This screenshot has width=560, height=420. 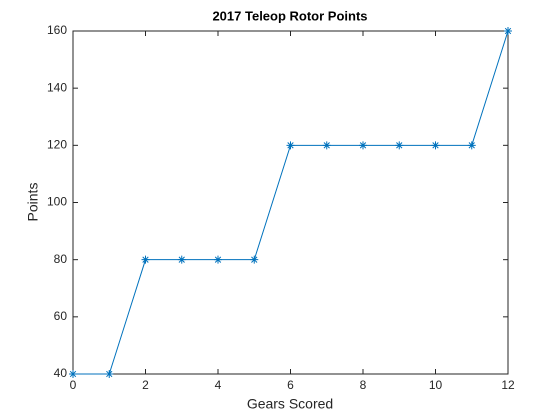 I want to click on y-tick-label: 100, so click(x=57, y=202).